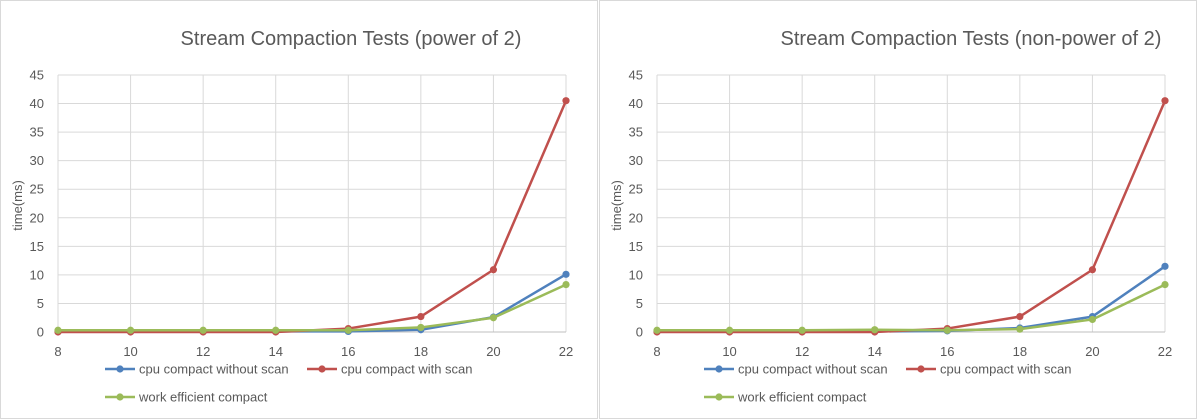  I want to click on chart-title: Stream Compaction Tests (non-power of 2), so click(971, 39).